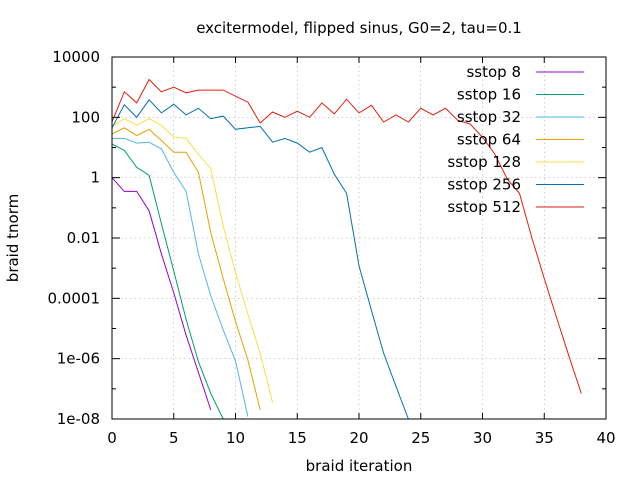 The height and width of the screenshot is (480, 640). Describe the element at coordinates (484, 207) in the screenshot. I see `legend-label: sstop 512` at that location.